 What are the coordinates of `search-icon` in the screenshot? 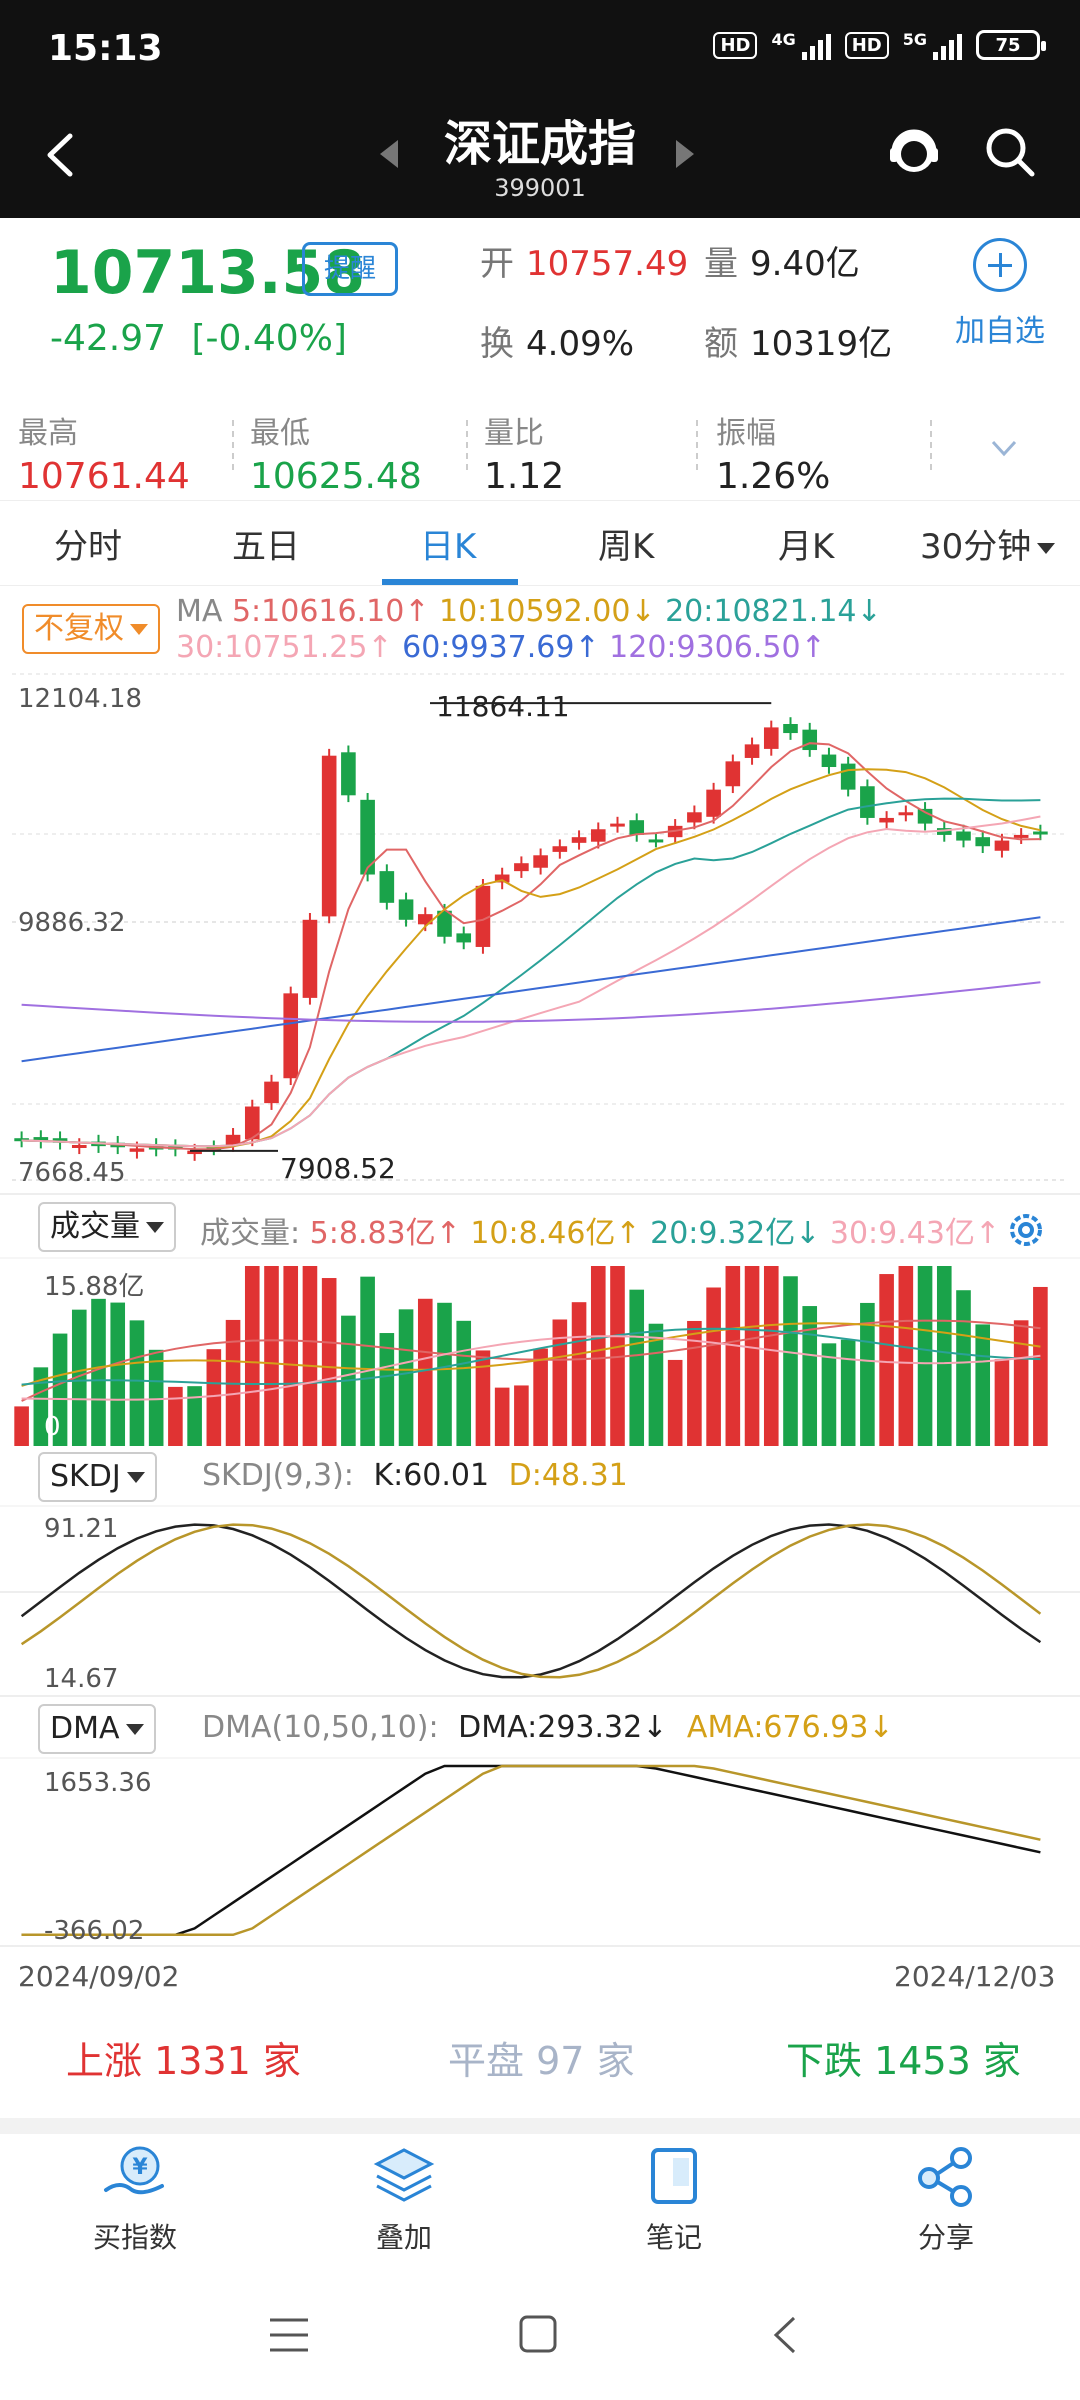 It's located at (1010, 152).